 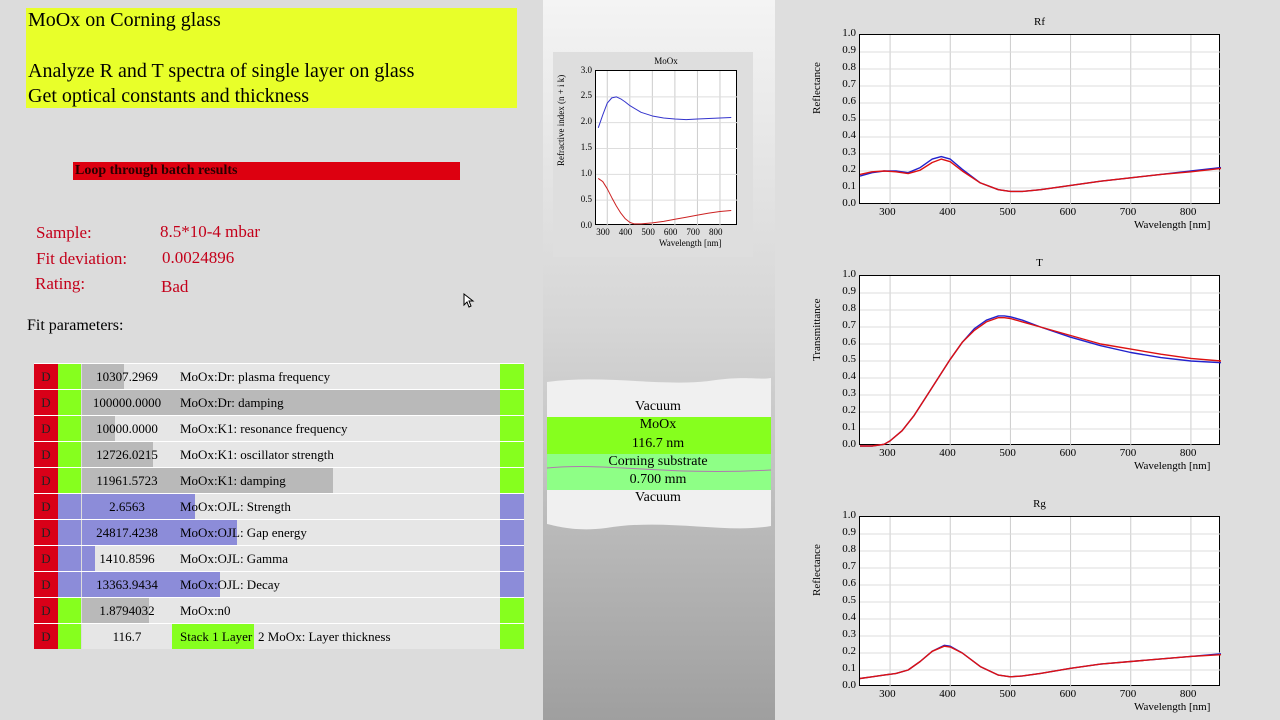 What do you see at coordinates (849, 532) in the screenshot?
I see `y-tick-label: 0.9` at bounding box center [849, 532].